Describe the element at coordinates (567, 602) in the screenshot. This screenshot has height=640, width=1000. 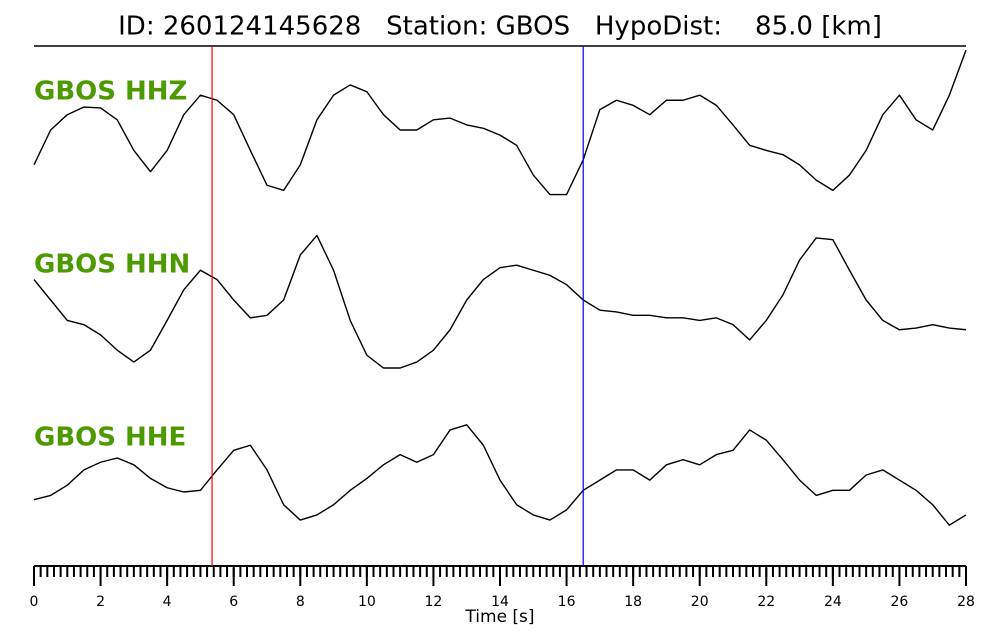
I see `x-tick-label: 16` at that location.